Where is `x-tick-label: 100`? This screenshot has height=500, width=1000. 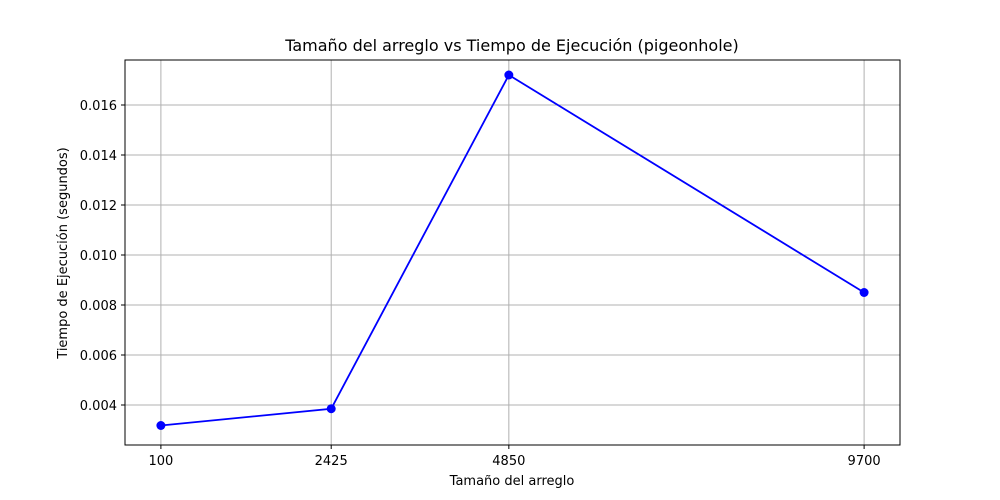 x-tick-label: 100 is located at coordinates (160, 461).